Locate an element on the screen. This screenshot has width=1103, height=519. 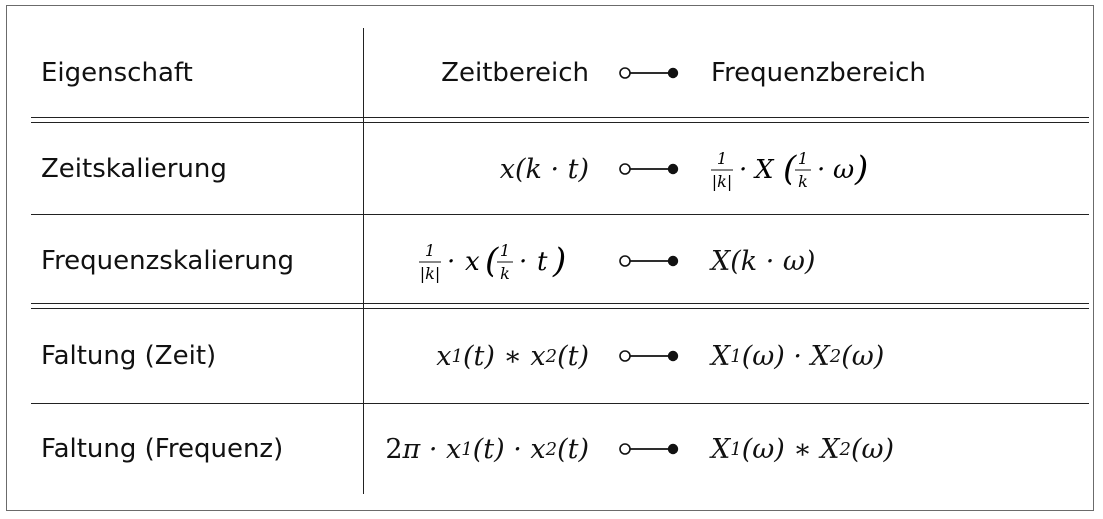
property-label: Faltung (Zeit) is located at coordinates (129, 356).